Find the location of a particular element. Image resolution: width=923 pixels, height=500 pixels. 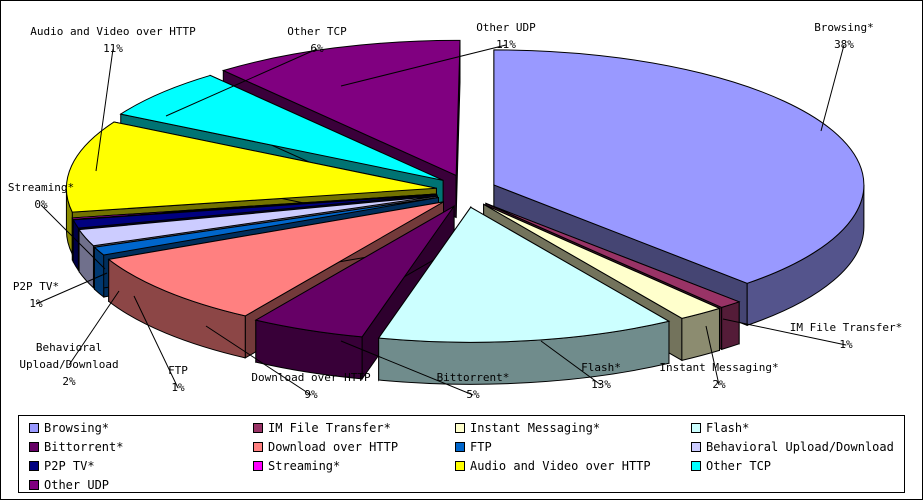

legend-label: Streaming* is located at coordinates (304, 466).